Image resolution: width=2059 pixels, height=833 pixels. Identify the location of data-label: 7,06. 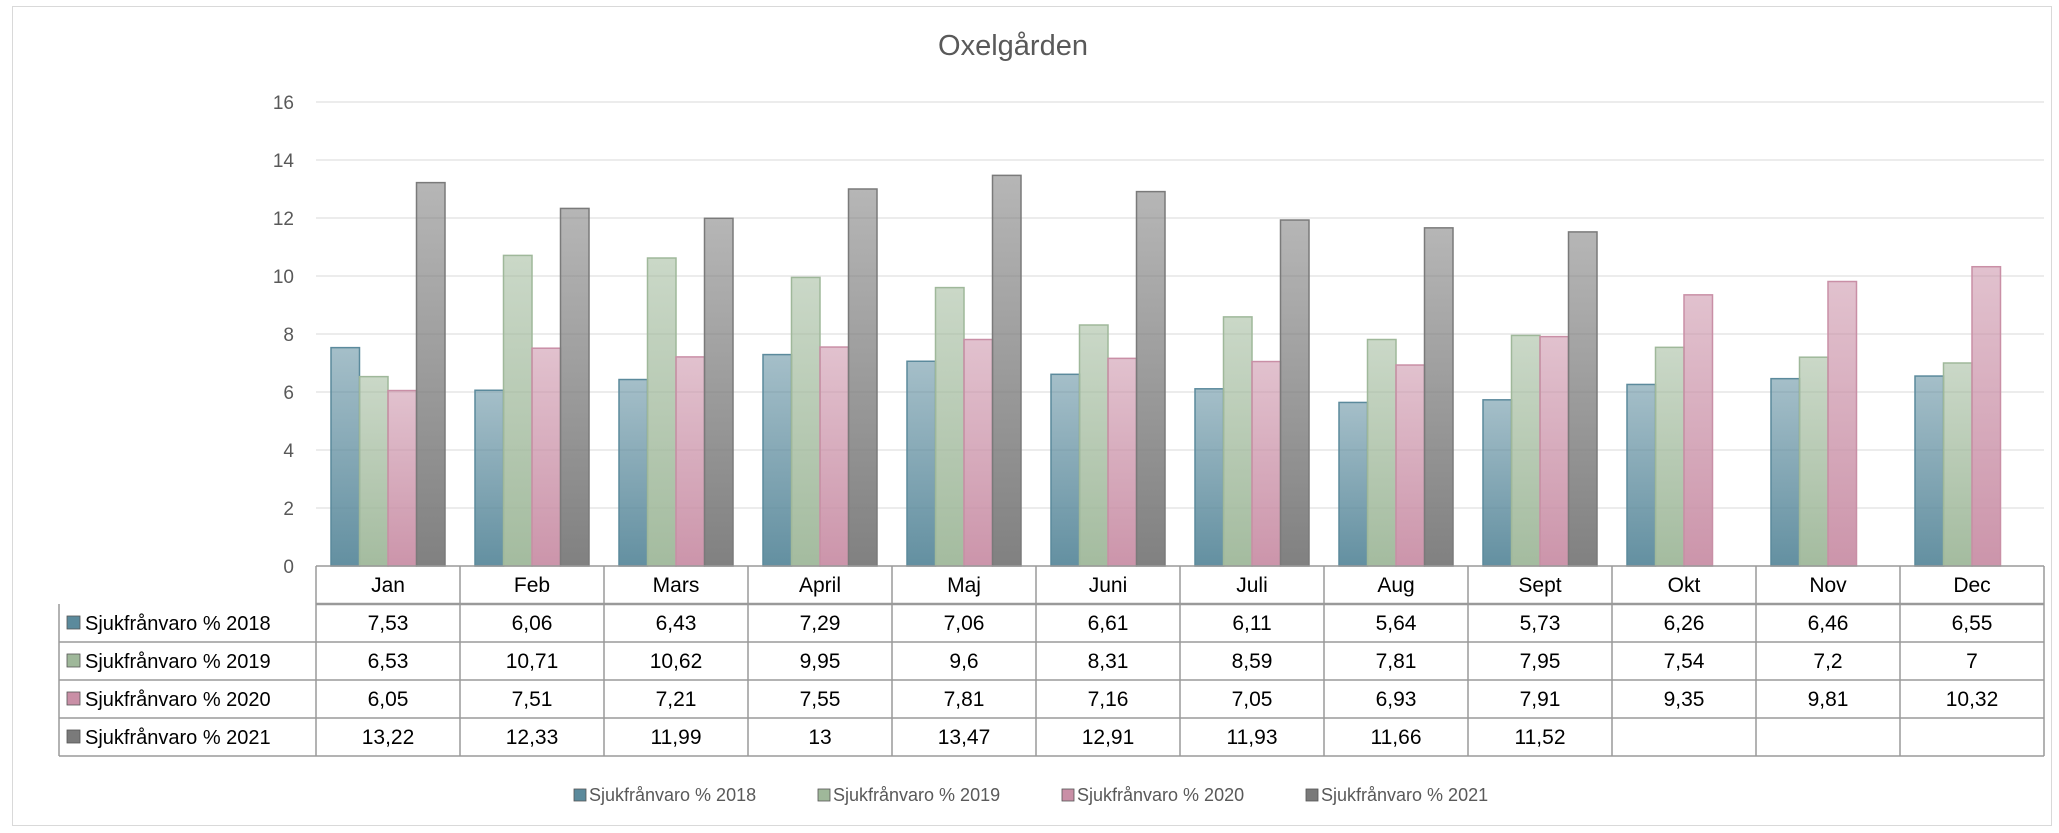
(964, 623).